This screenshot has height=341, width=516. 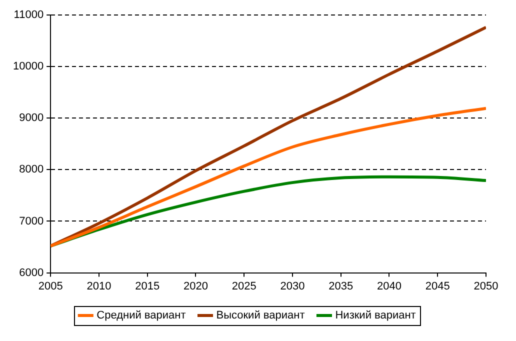 I want to click on x-tick-label: 2045, so click(x=437, y=286).